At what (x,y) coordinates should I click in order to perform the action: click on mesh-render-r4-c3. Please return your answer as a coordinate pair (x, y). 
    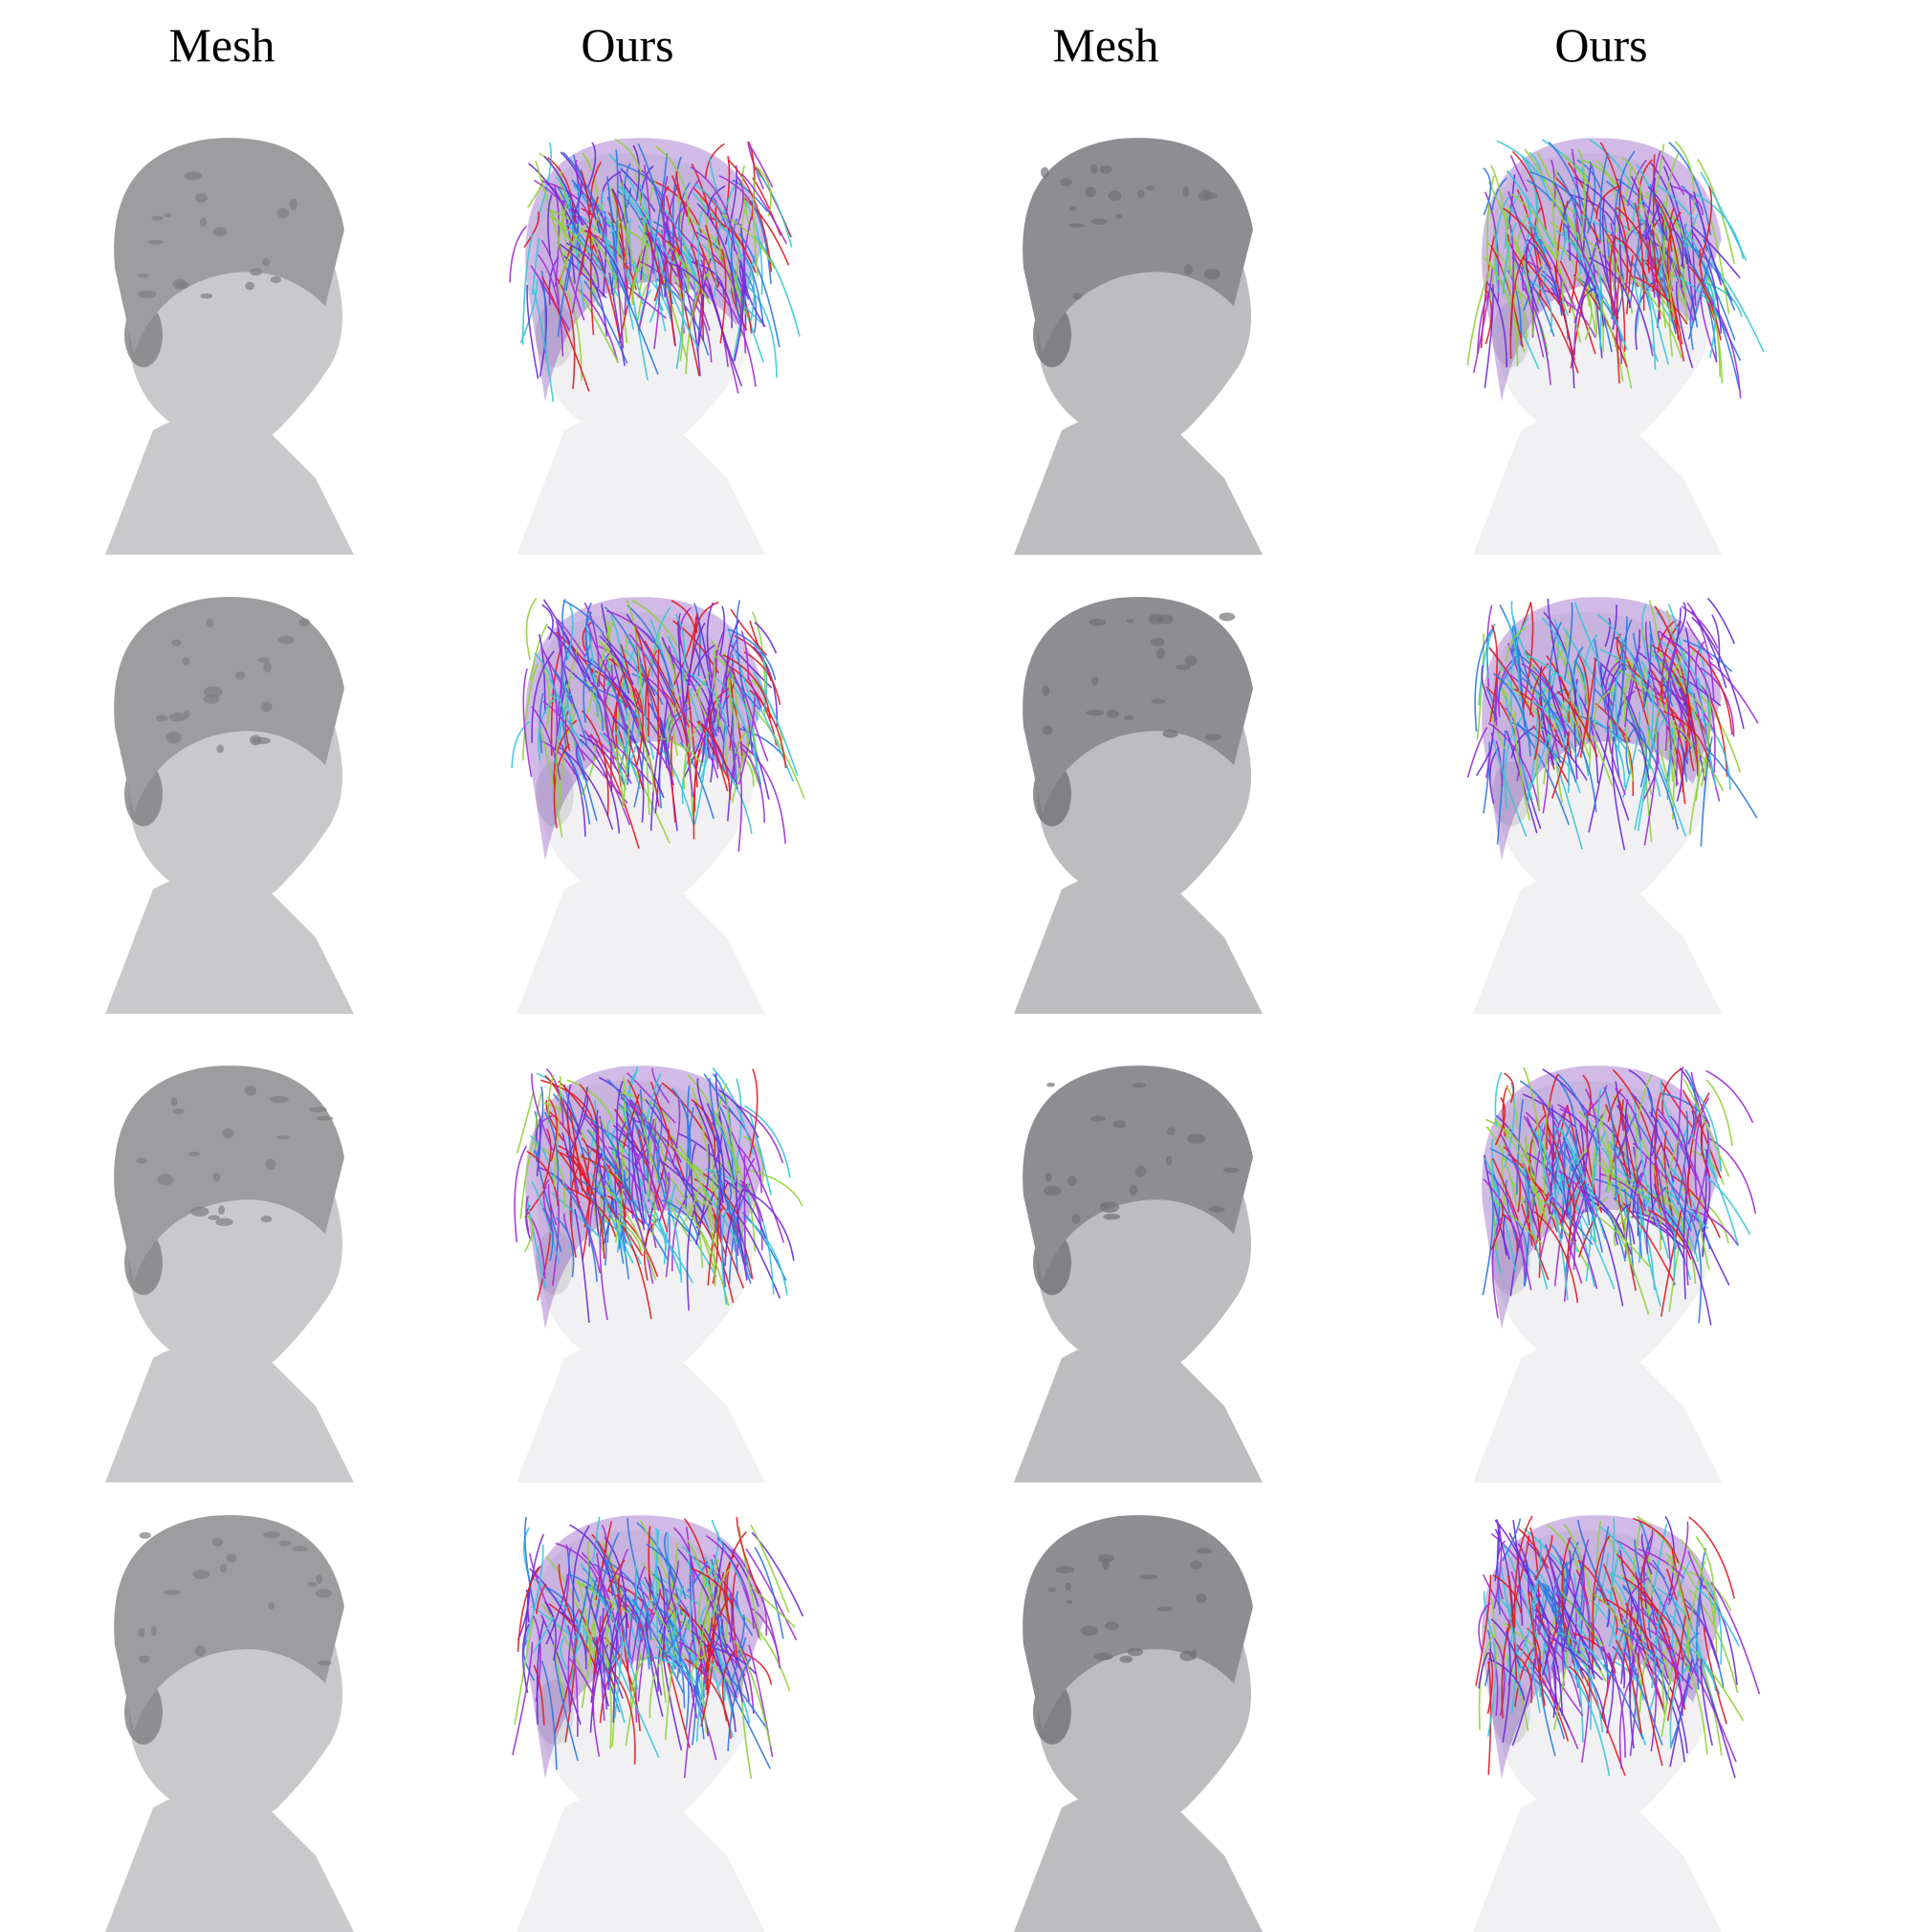
    Looking at the image, I should click on (1129, 1712).